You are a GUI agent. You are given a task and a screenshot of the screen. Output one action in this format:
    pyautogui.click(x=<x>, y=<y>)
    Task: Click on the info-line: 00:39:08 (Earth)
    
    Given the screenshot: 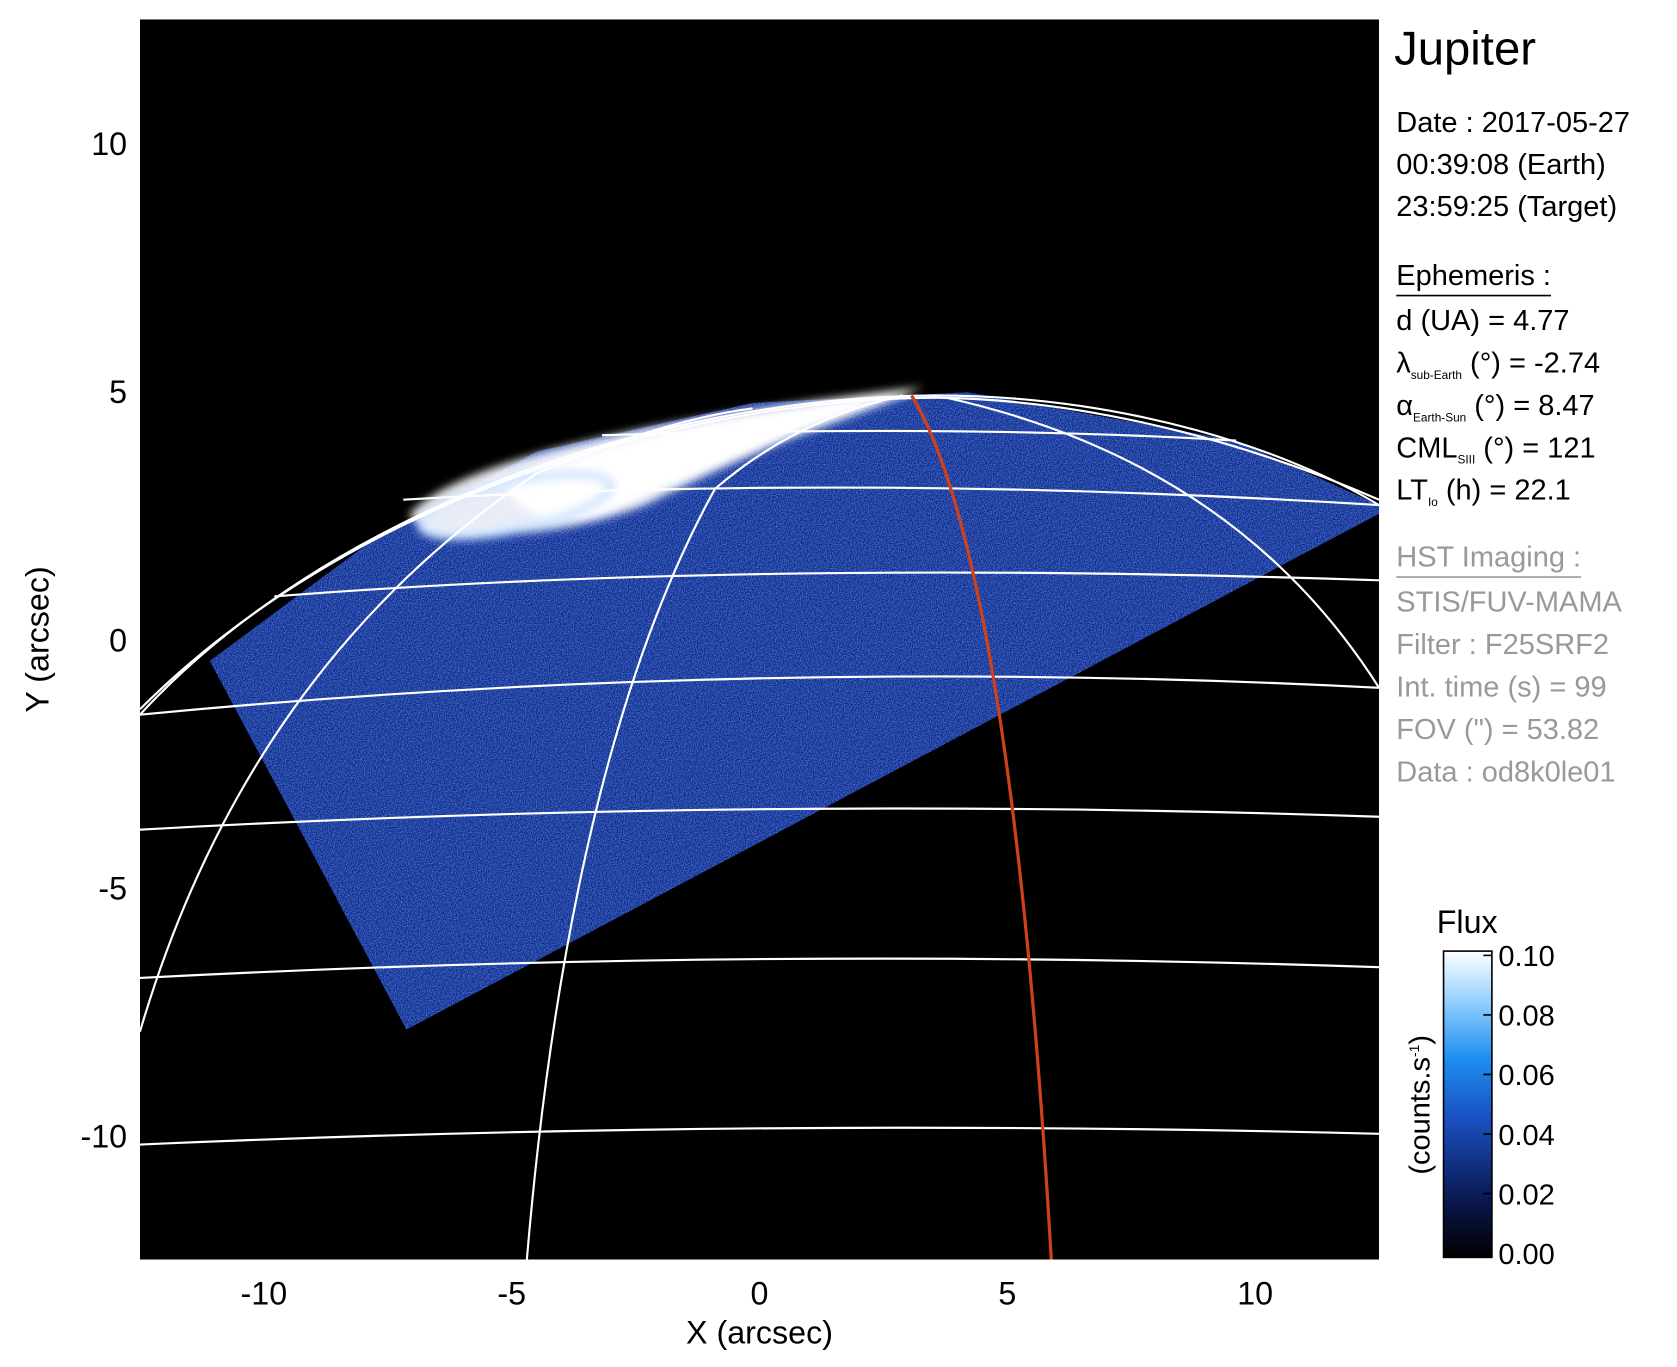 What is the action you would take?
    pyautogui.click(x=1501, y=165)
    